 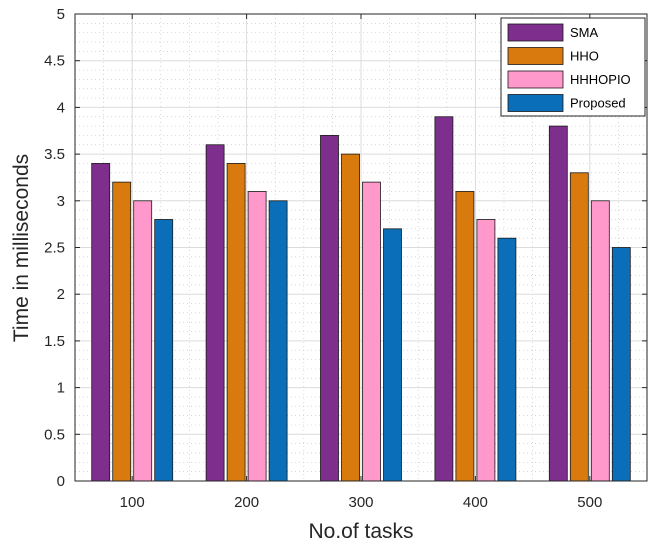 I want to click on x-tick-label: 400, so click(x=475, y=502).